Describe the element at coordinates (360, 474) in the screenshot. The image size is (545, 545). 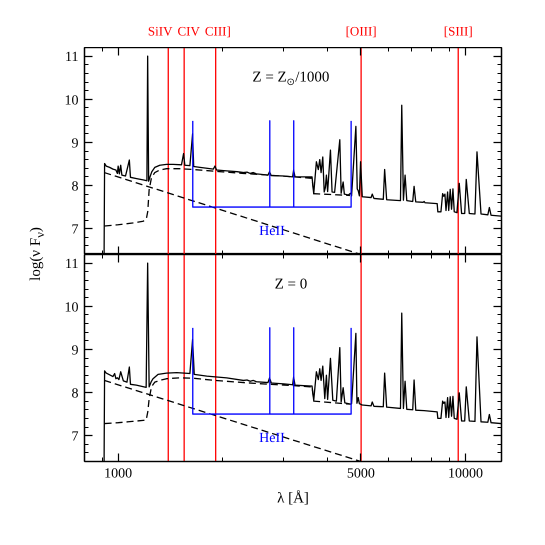
I see `x-tick-label: 5000` at that location.